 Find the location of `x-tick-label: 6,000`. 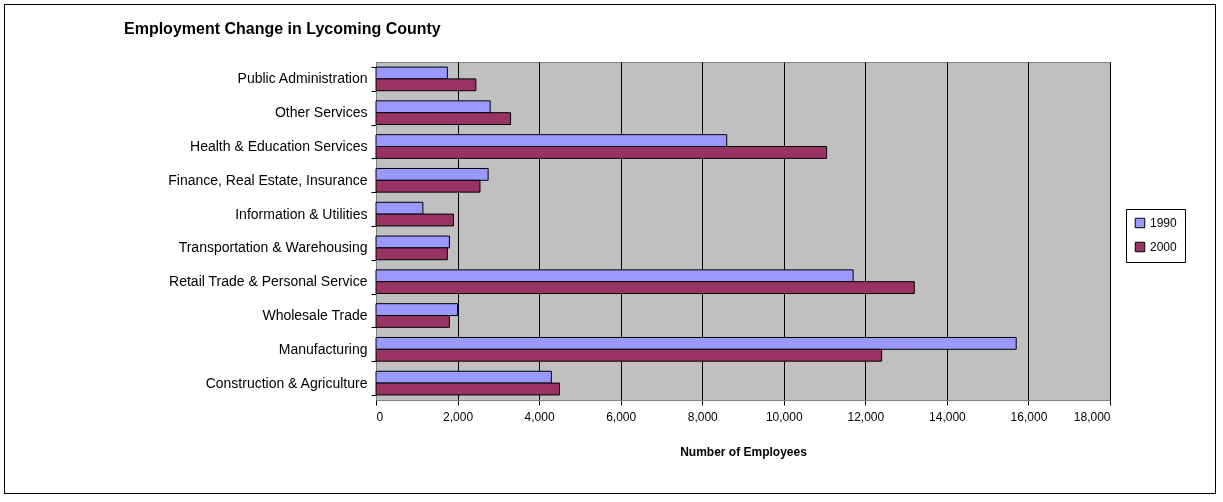

x-tick-label: 6,000 is located at coordinates (621, 416).